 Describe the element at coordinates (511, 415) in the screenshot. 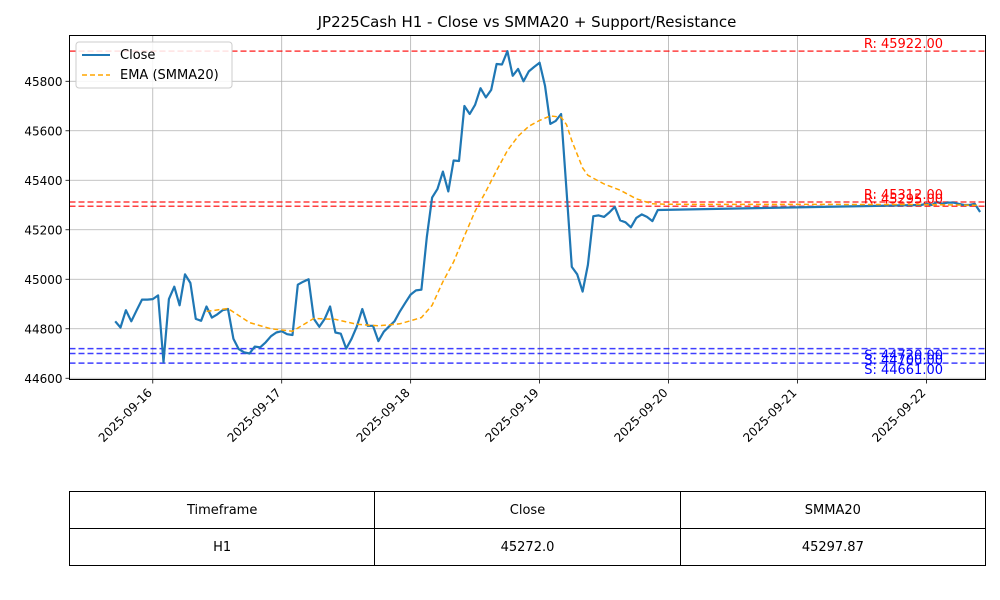

I see `x-tick-label: 2025-09-19` at that location.